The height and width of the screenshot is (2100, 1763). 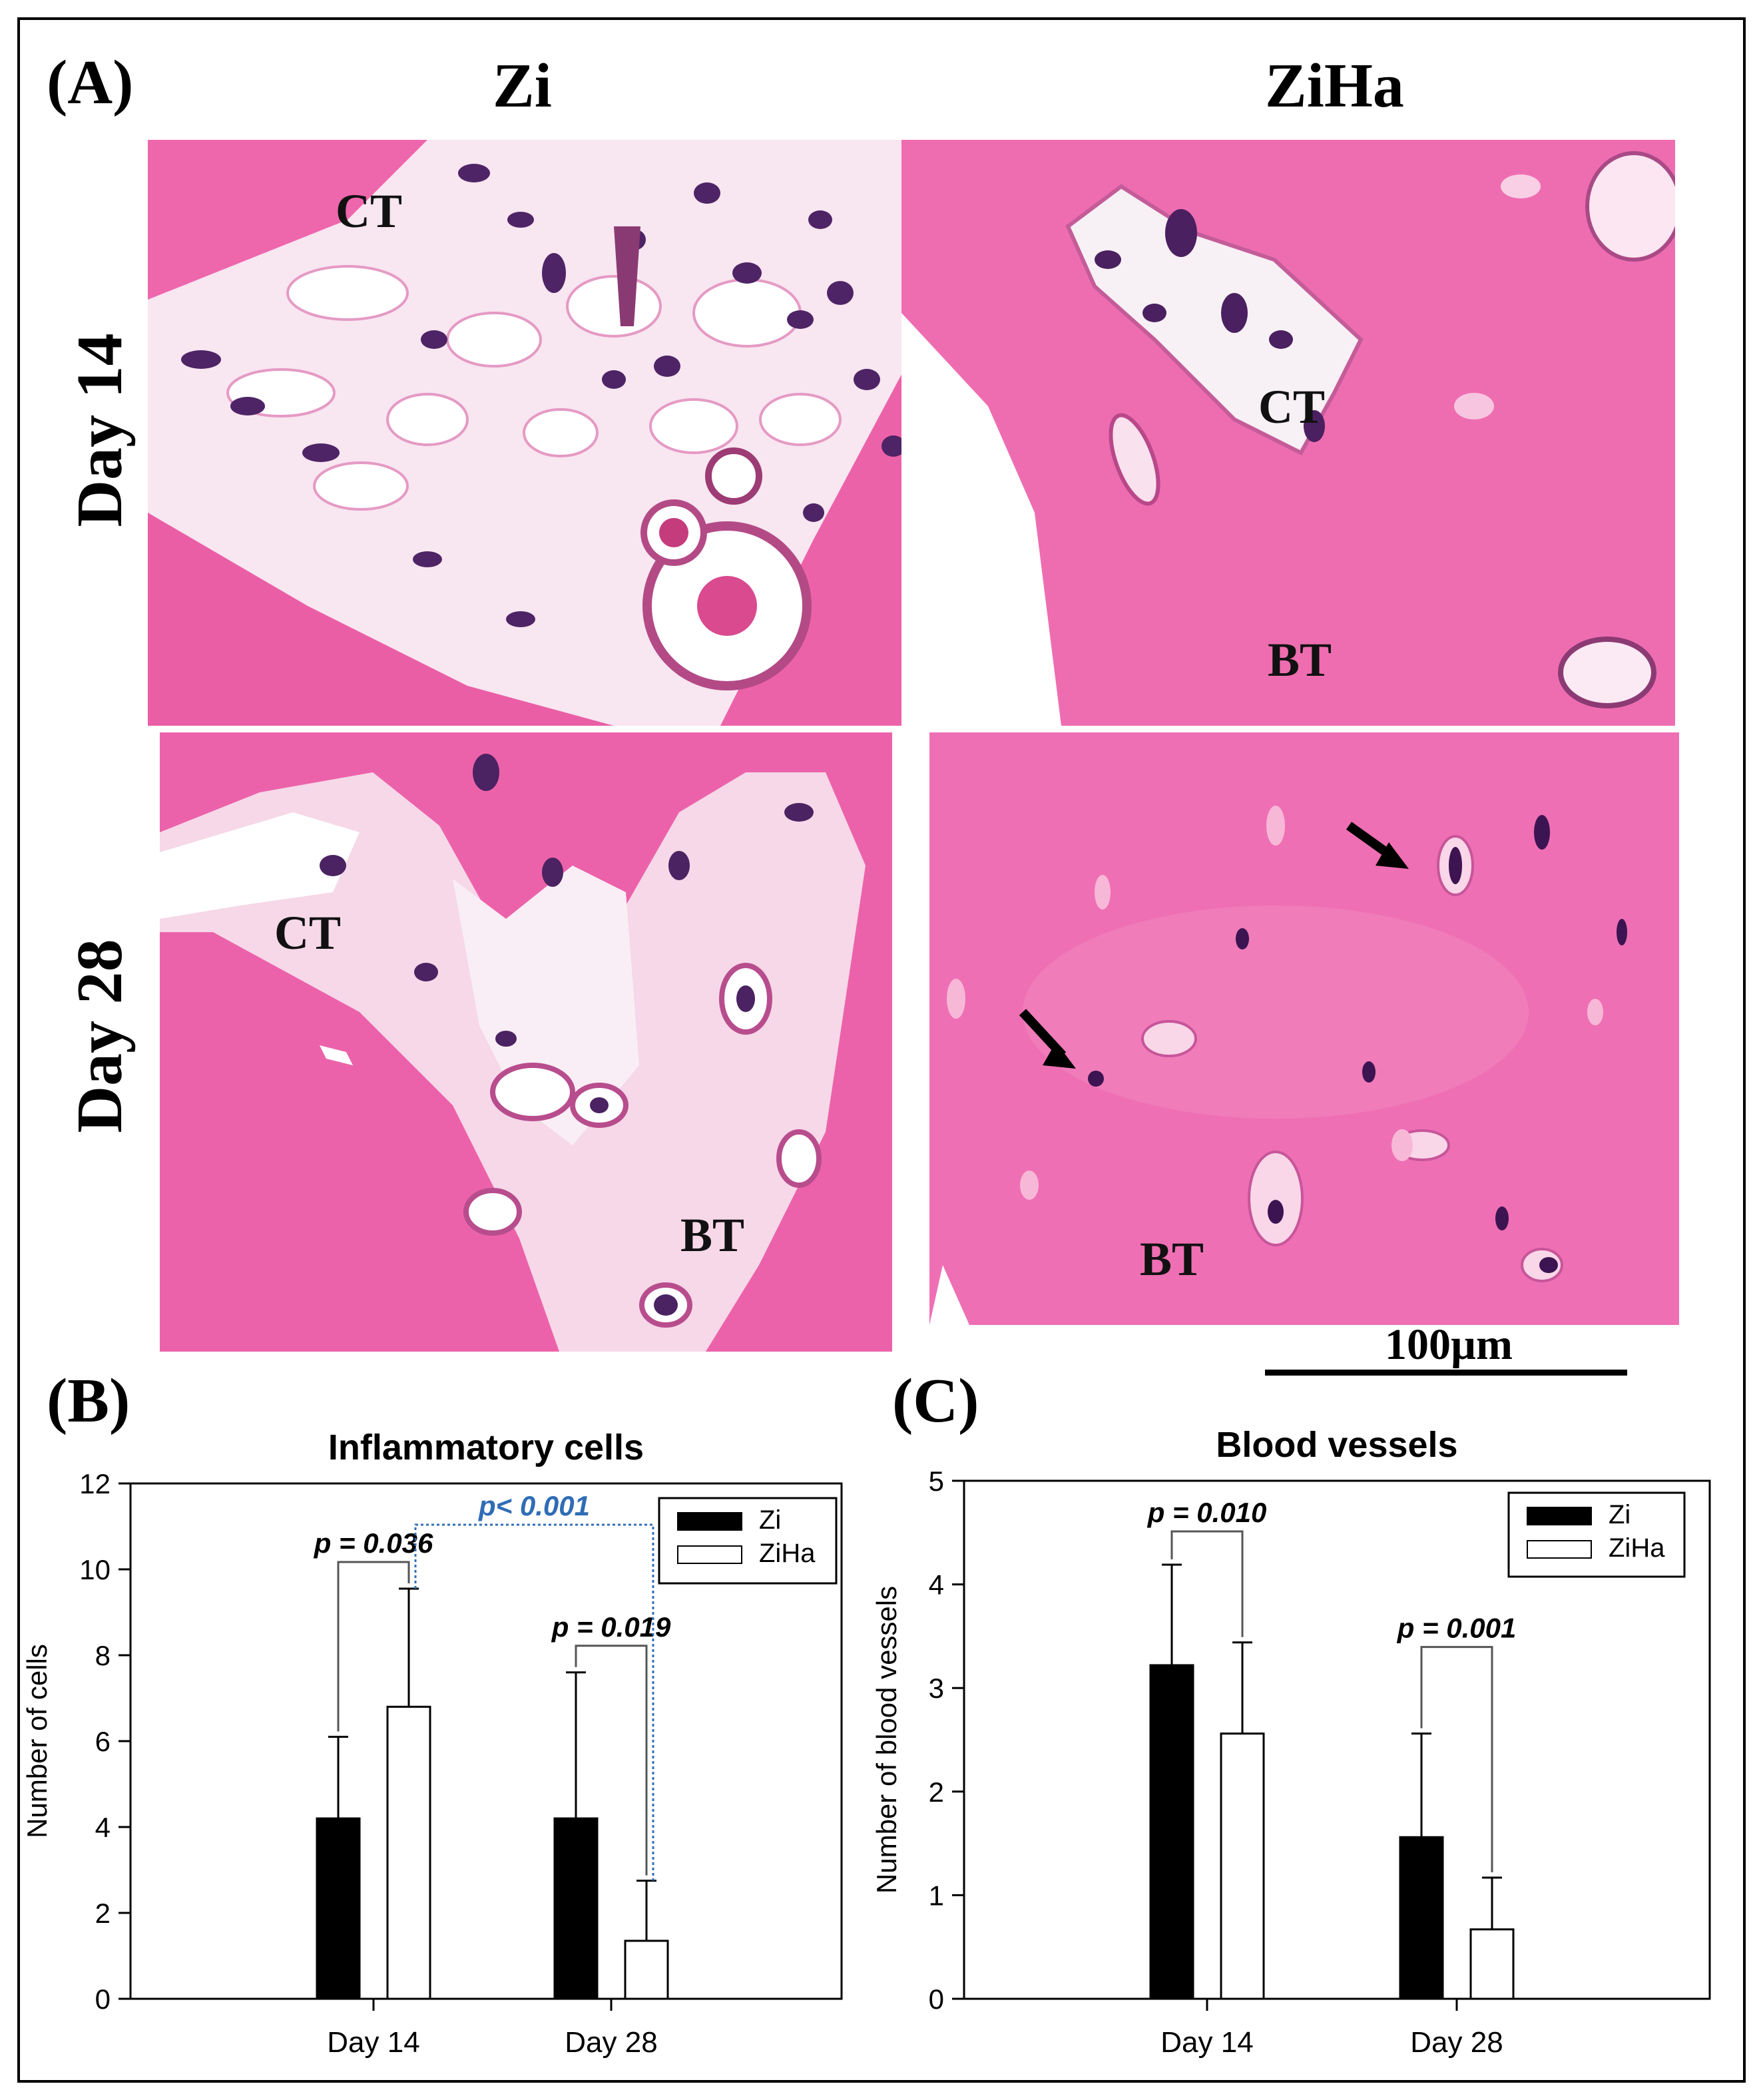 I want to click on blood-vessels-legend-swatch-zi, so click(x=1560, y=1516).